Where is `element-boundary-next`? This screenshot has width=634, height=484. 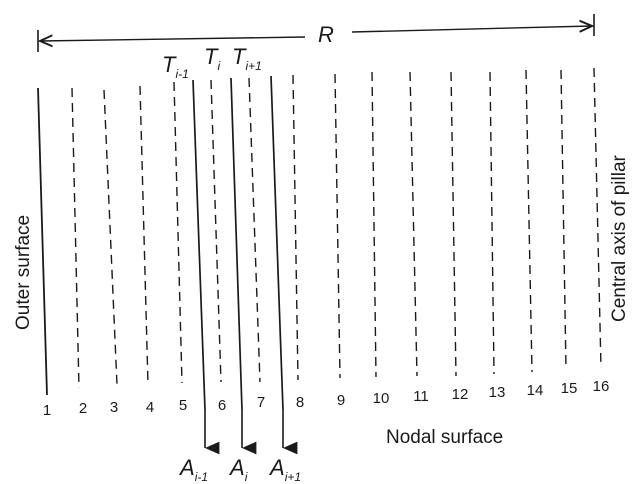
element-boundary-next is located at coordinates (277, 243).